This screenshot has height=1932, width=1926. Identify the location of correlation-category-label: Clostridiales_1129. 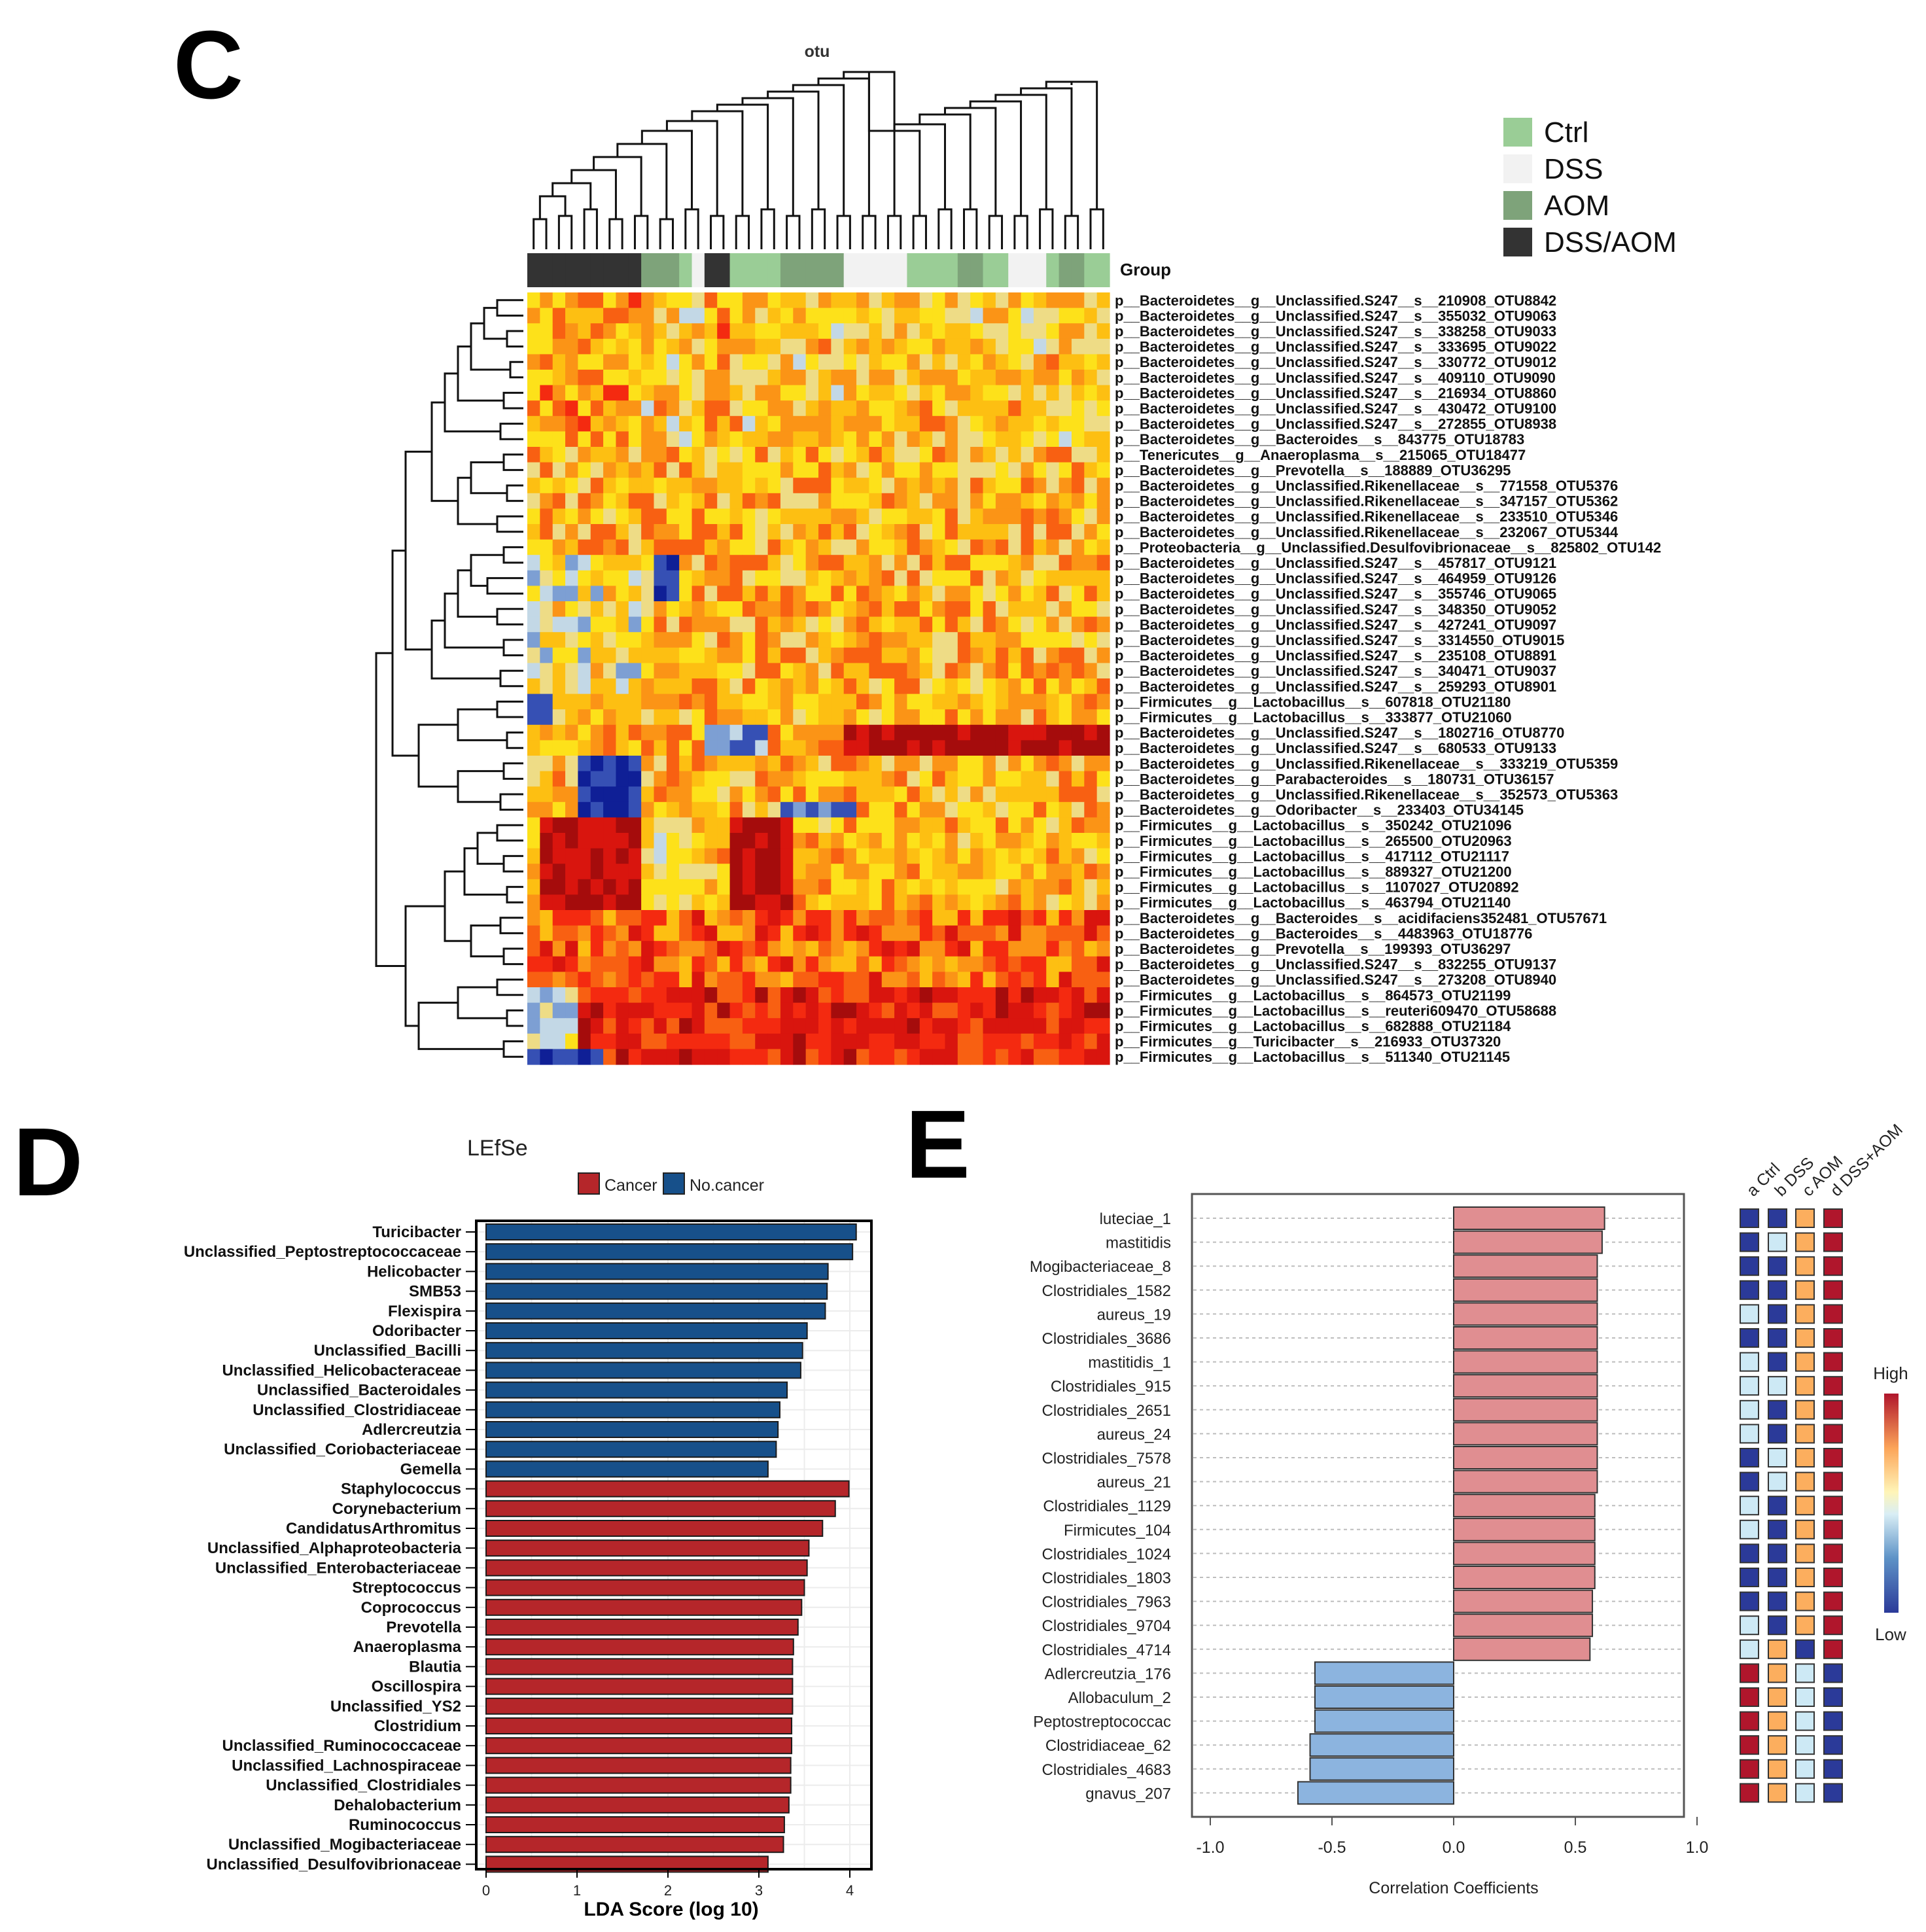
(1107, 1506).